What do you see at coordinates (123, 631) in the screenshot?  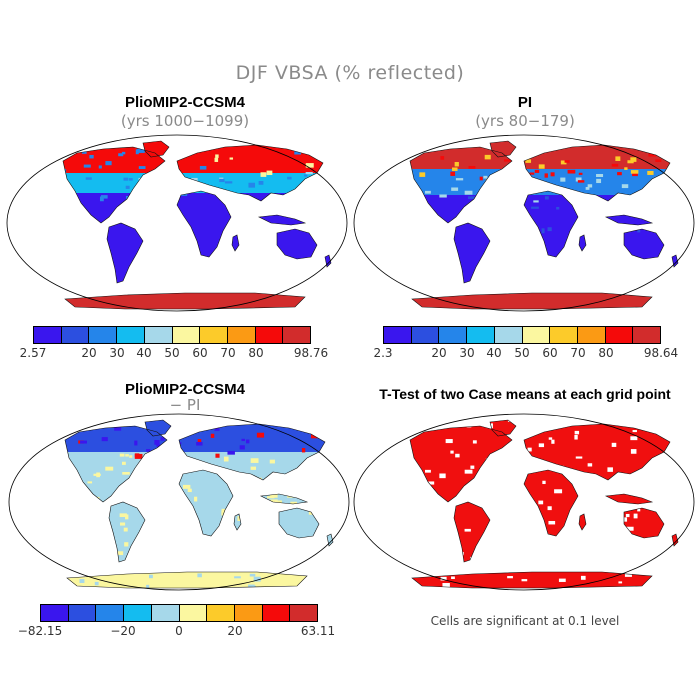 I see `colorbar-tick: −20` at bounding box center [123, 631].